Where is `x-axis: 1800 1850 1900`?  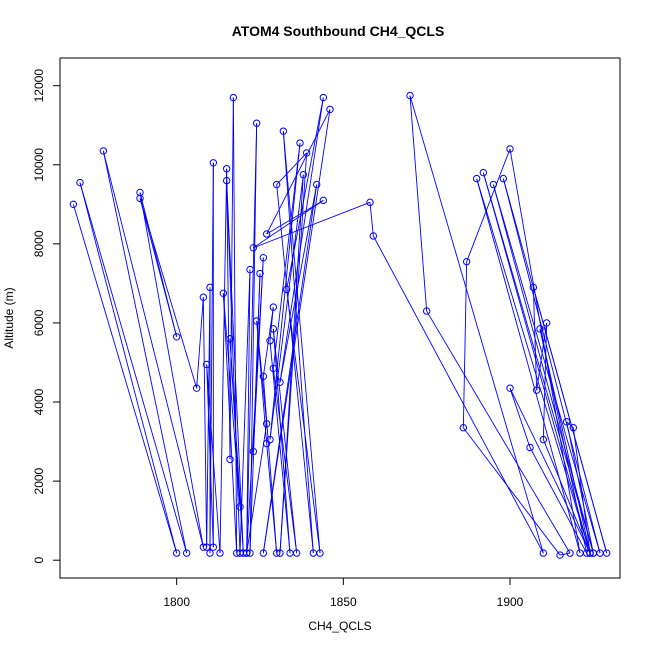 x-axis: 1800 1850 1900 is located at coordinates (343, 593).